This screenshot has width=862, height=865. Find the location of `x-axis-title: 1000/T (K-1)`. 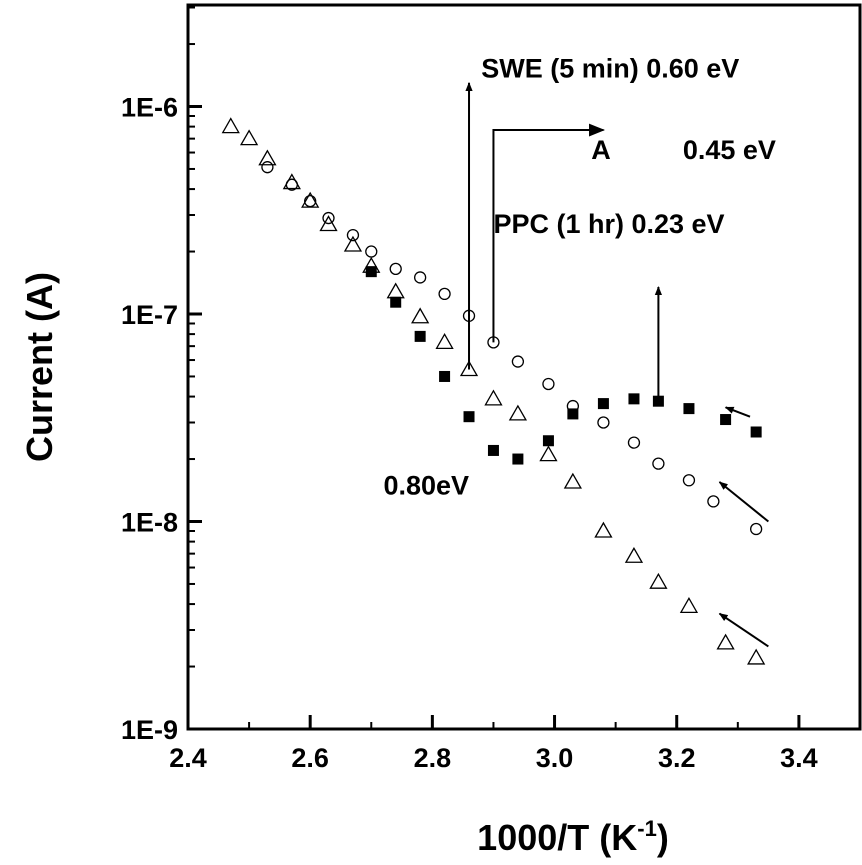

x-axis-title: 1000/T (K-1) is located at coordinates (573, 837).